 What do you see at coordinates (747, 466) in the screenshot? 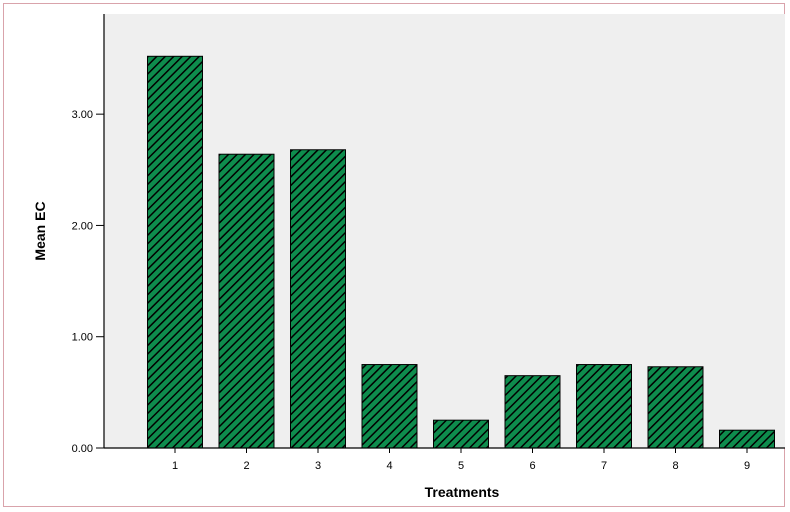
I see `x-tick-label: 9` at bounding box center [747, 466].